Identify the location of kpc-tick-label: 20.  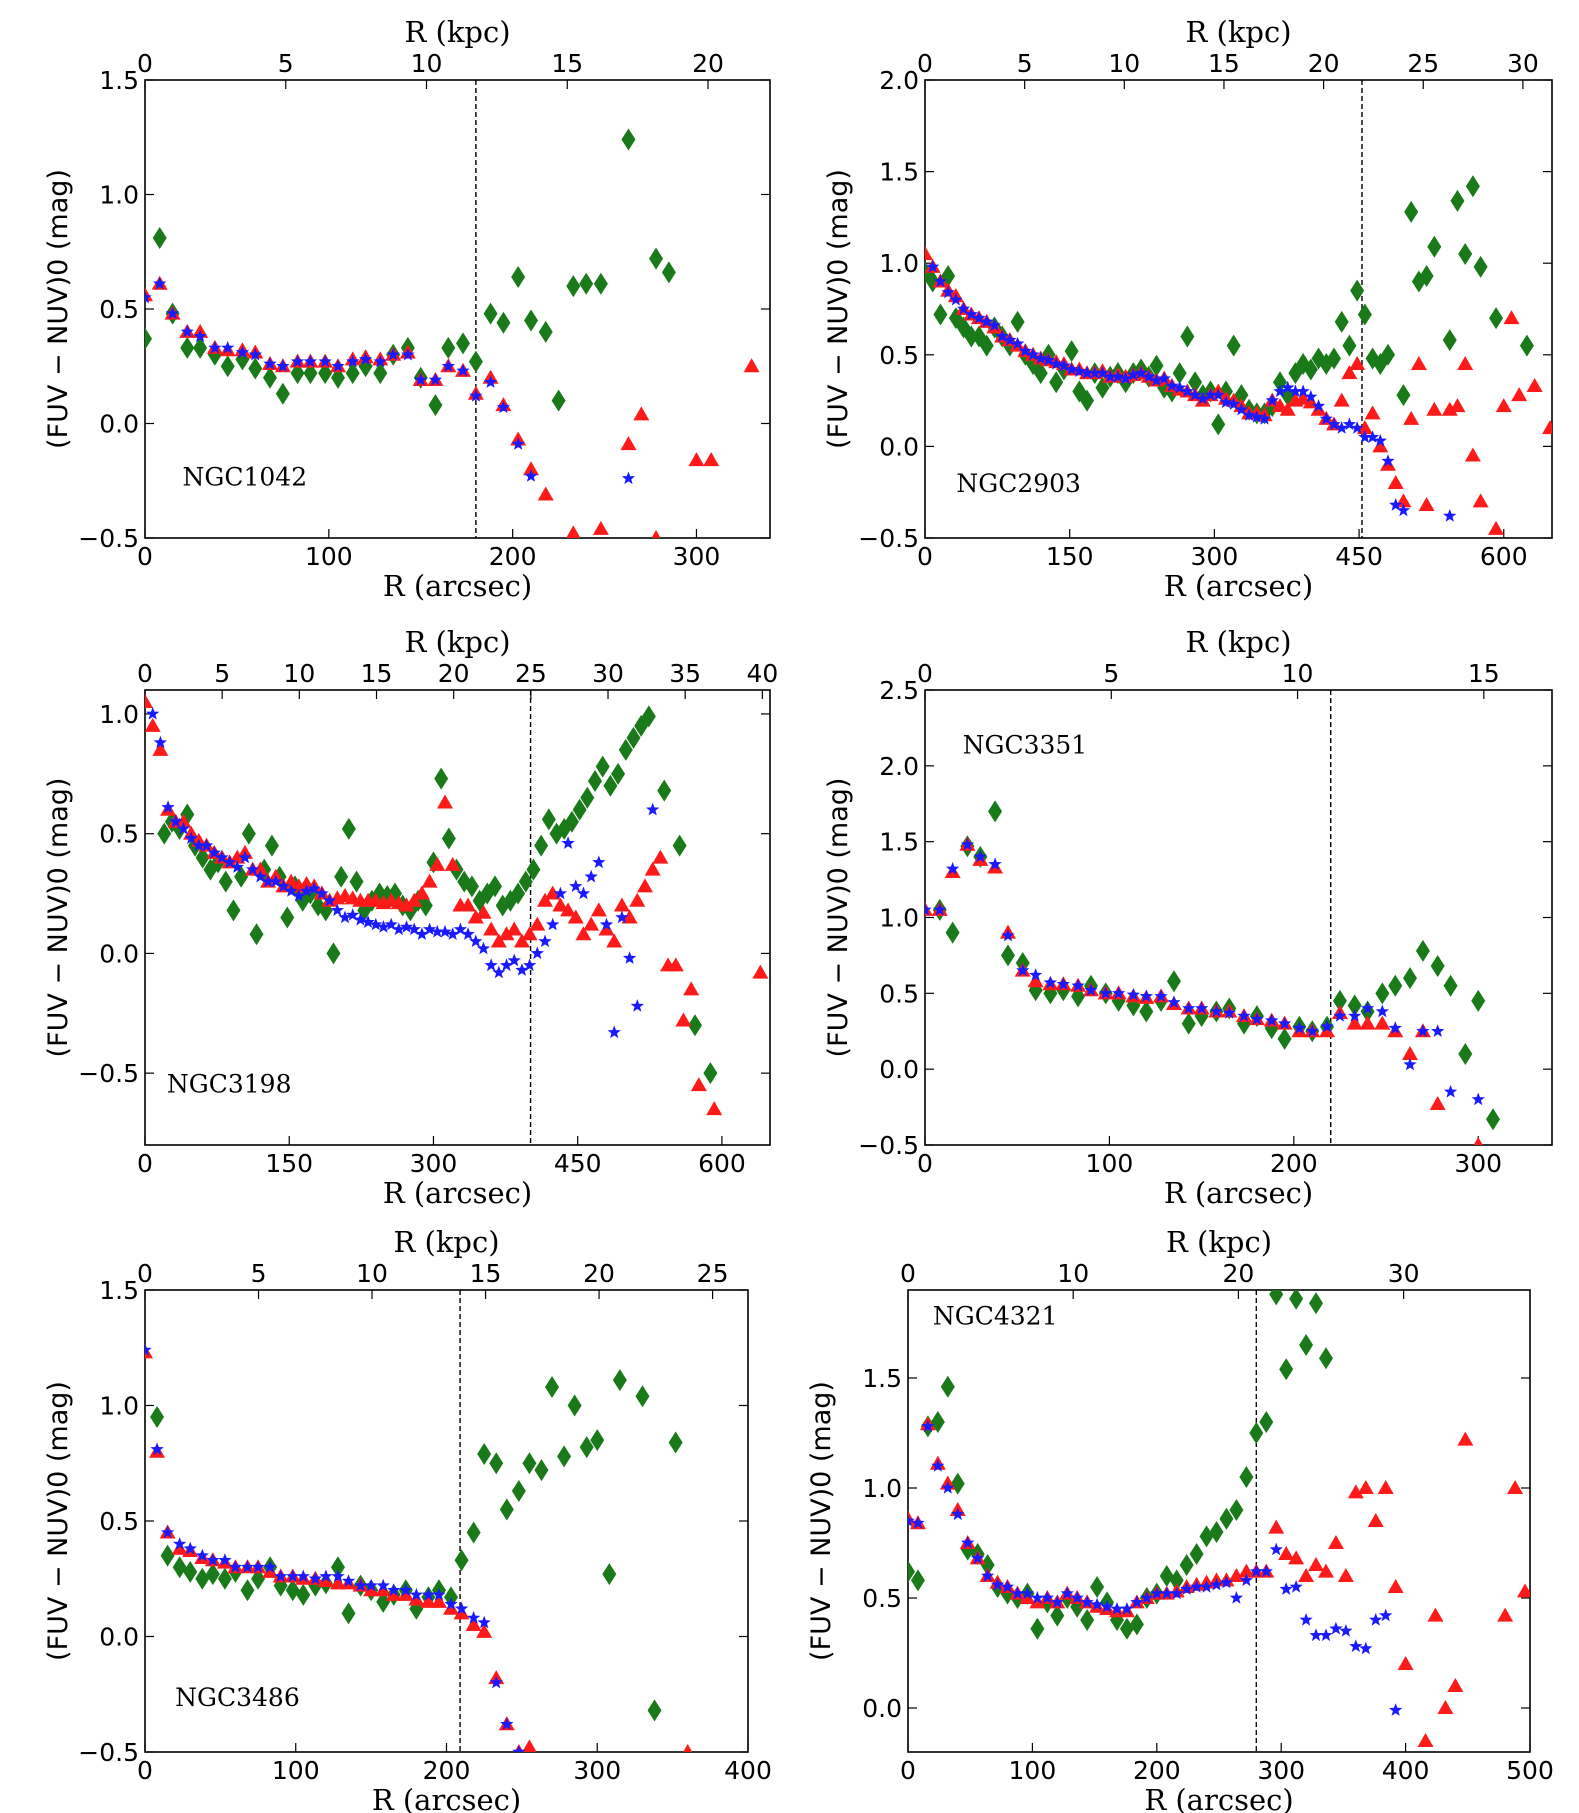
(454, 673).